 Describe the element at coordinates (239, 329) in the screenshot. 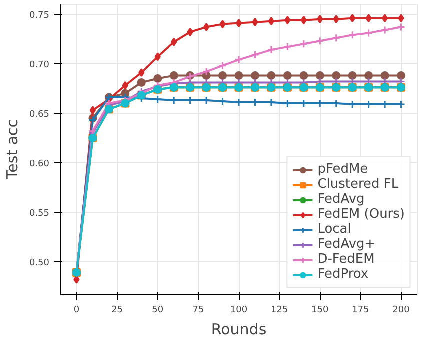

I see `x-axis-title: Rounds` at that location.